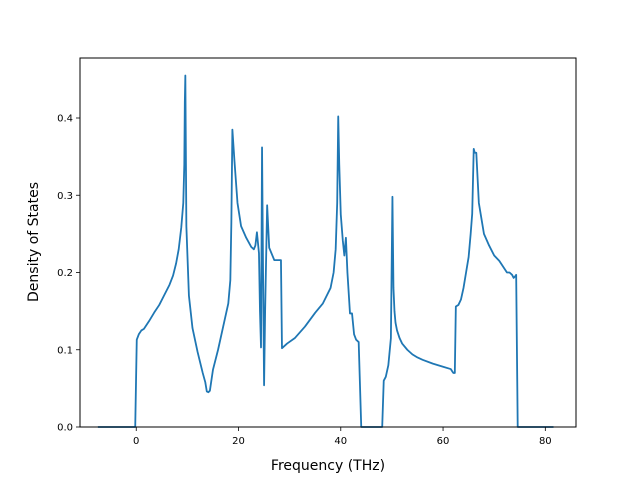  Describe the element at coordinates (238, 441) in the screenshot. I see `x-tick-label: 20` at that location.